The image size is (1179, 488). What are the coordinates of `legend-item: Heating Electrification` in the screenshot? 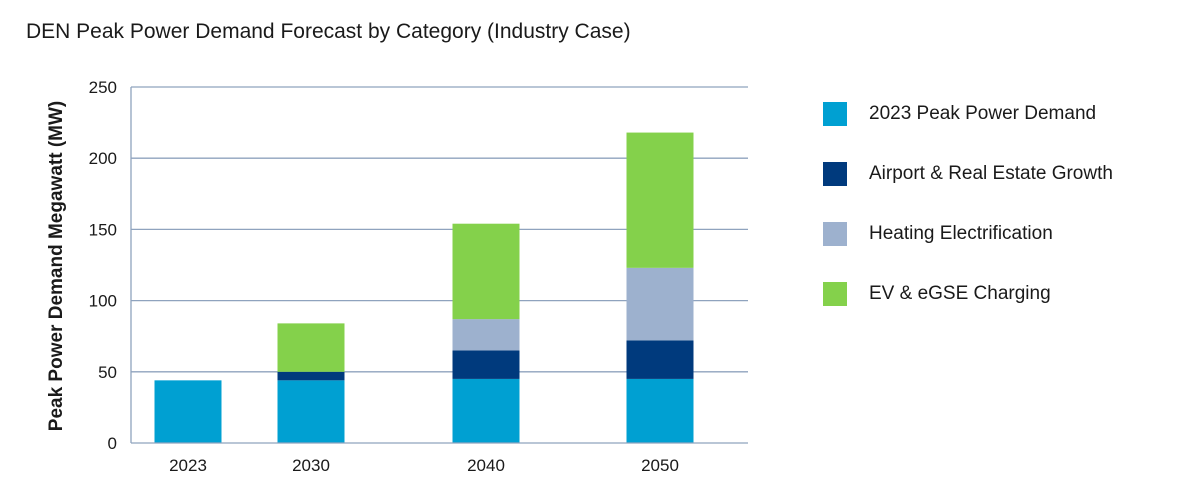 It's located at (968, 234).